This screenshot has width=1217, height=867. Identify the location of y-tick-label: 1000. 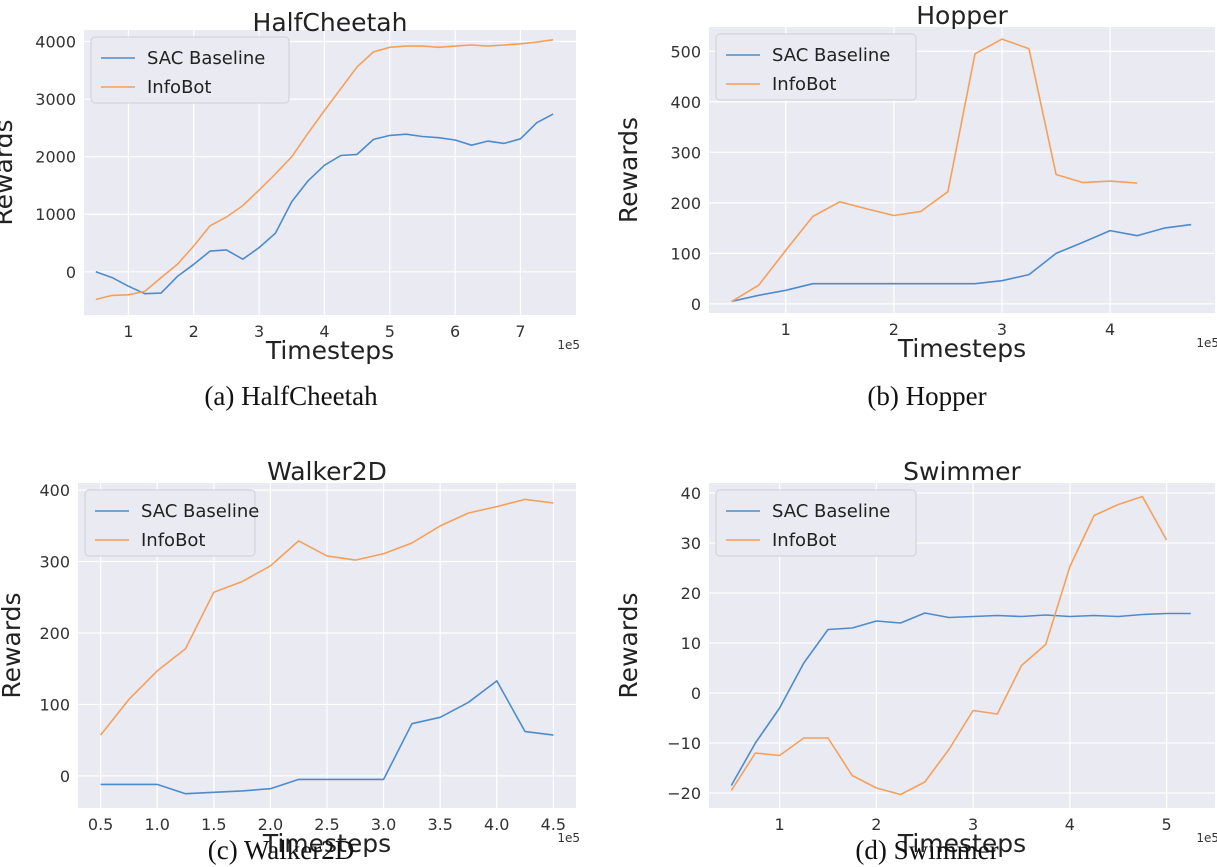
(55, 214).